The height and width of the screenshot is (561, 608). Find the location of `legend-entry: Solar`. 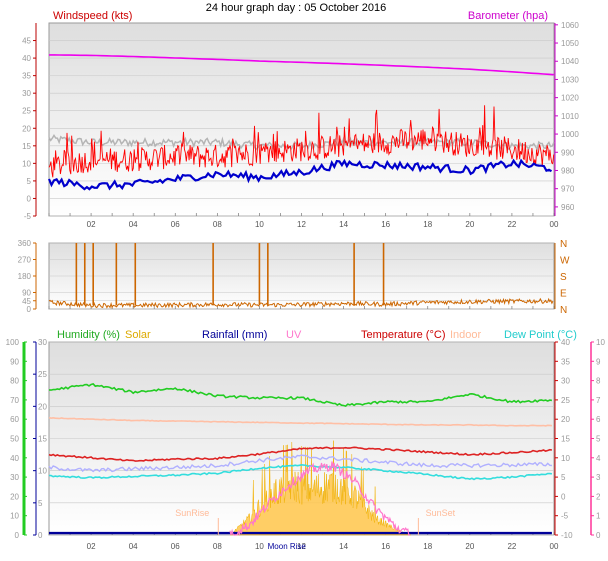

legend-entry: Solar is located at coordinates (138, 335).